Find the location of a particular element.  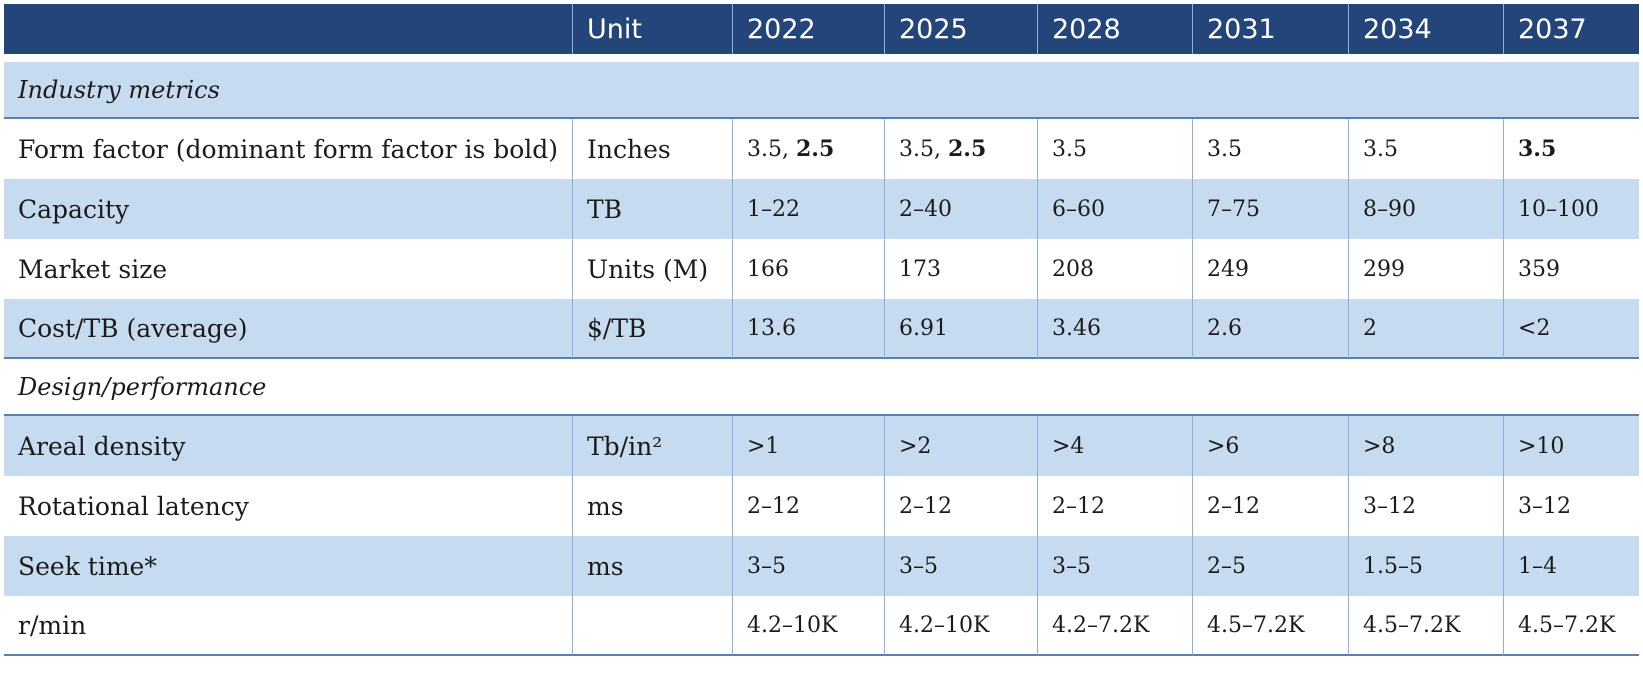

table-cell: >6 is located at coordinates (1271, 446).